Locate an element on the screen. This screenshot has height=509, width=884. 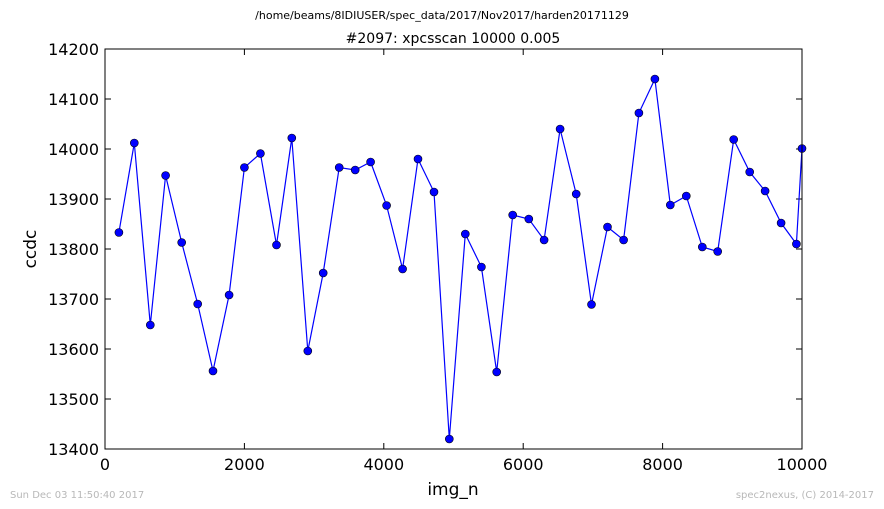
y-tick-label: 13400 is located at coordinates (73, 449).